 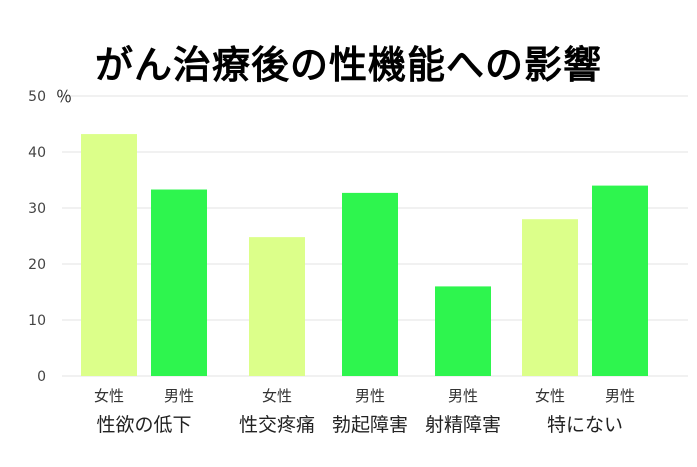 I want to click on category-label: 性欲の低下, so click(x=143, y=425).